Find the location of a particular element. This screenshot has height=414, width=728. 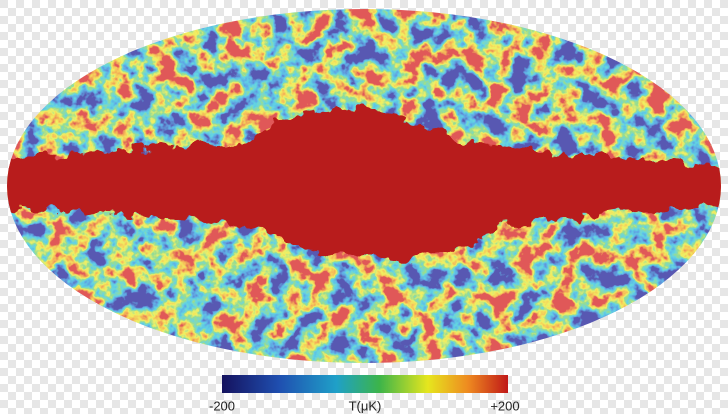

color-scale-bar is located at coordinates (365, 384).